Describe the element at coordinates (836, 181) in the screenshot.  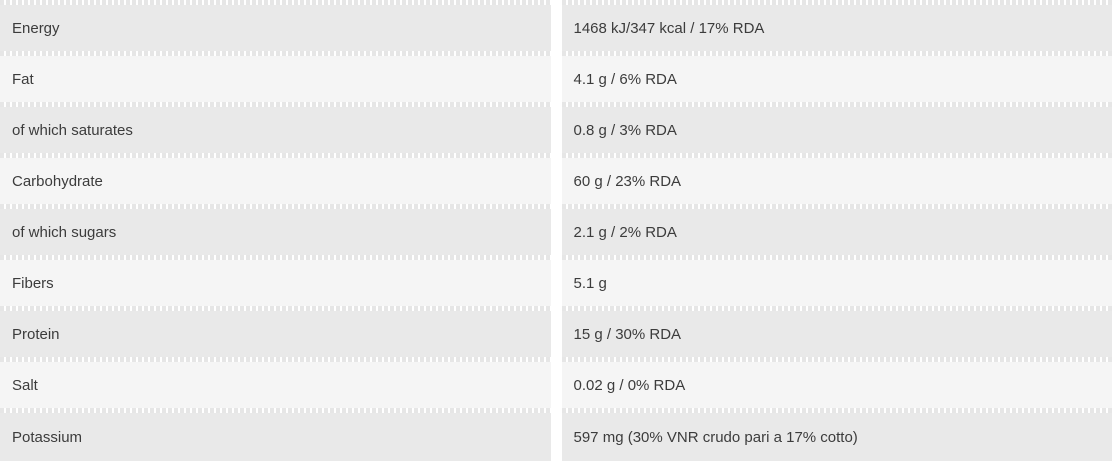
I see `nutrient-value: 60 g / 23% RDA` at that location.